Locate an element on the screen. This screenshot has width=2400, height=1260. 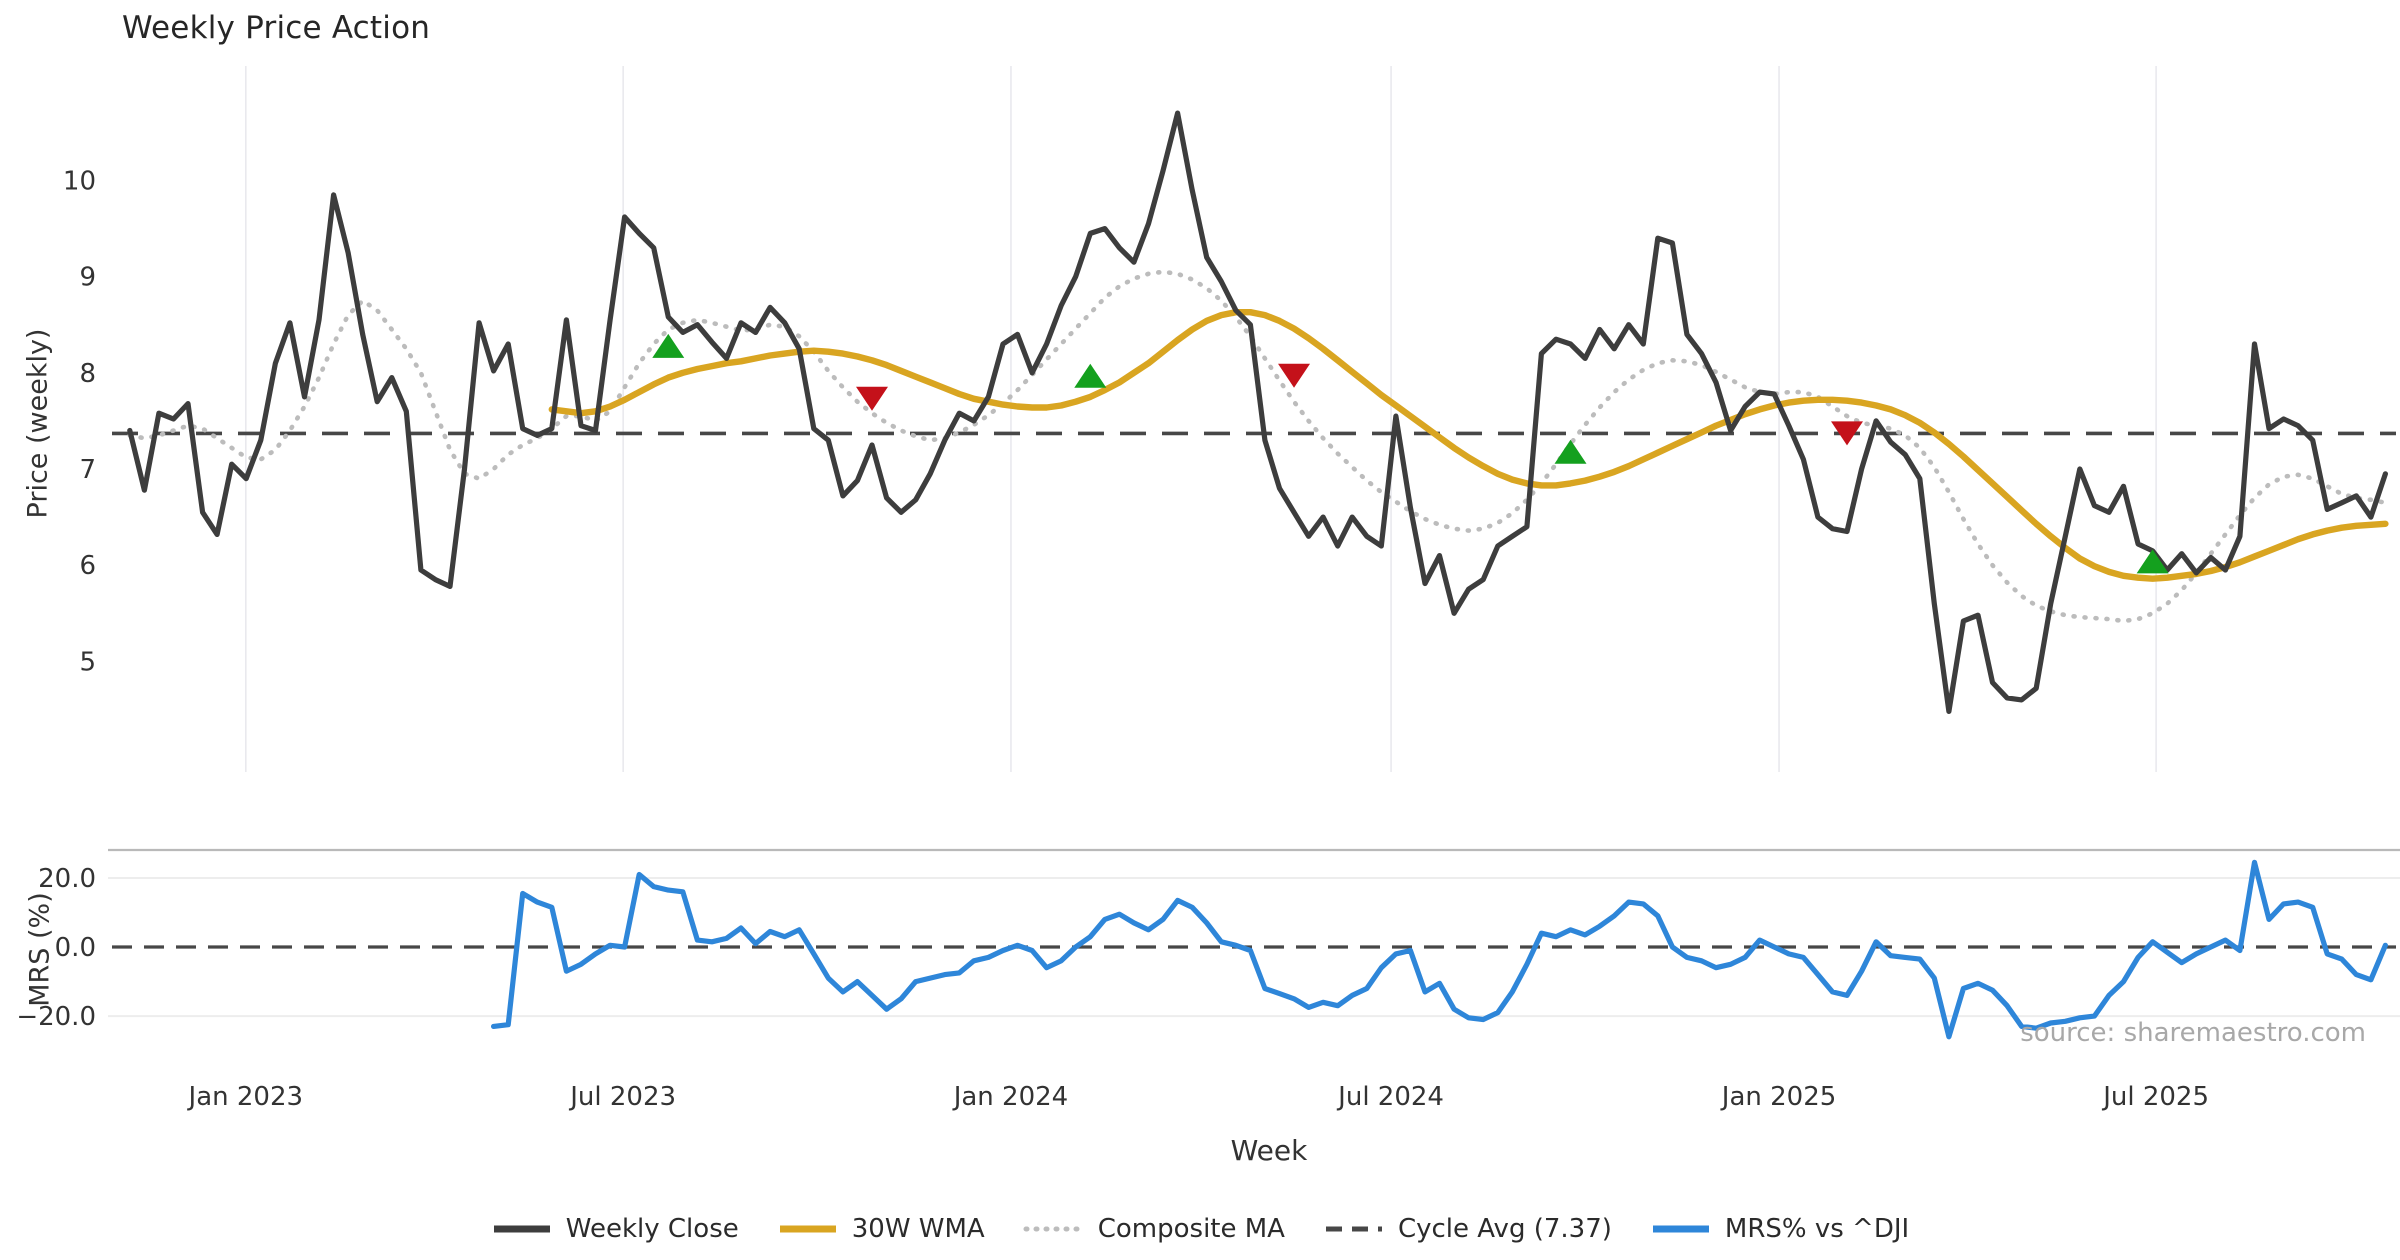
legend-item-cycle-avg: Cycle Avg (7.37) is located at coordinates (1467, 1229).